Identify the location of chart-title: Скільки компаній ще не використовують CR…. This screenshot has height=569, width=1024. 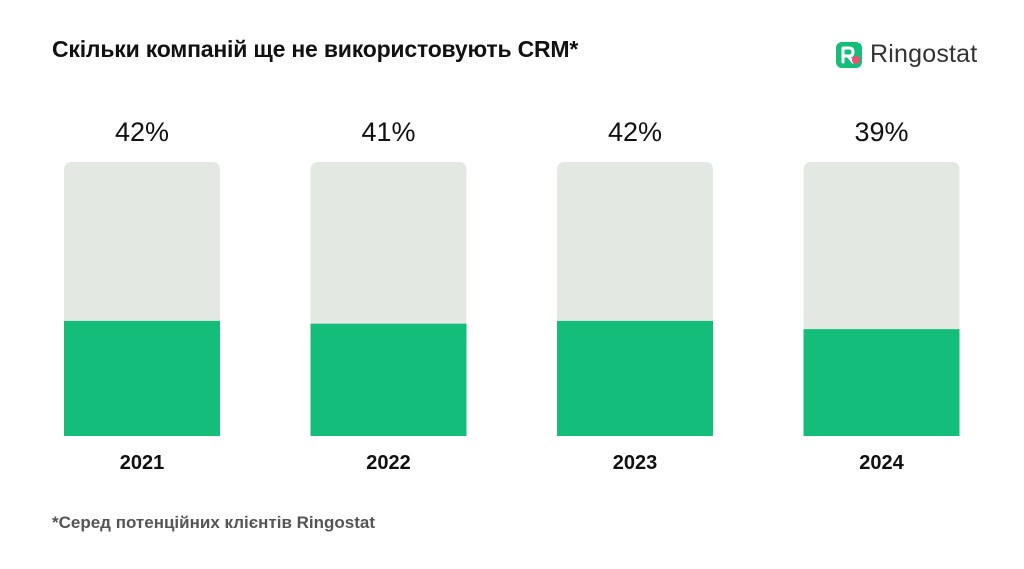
(315, 49).